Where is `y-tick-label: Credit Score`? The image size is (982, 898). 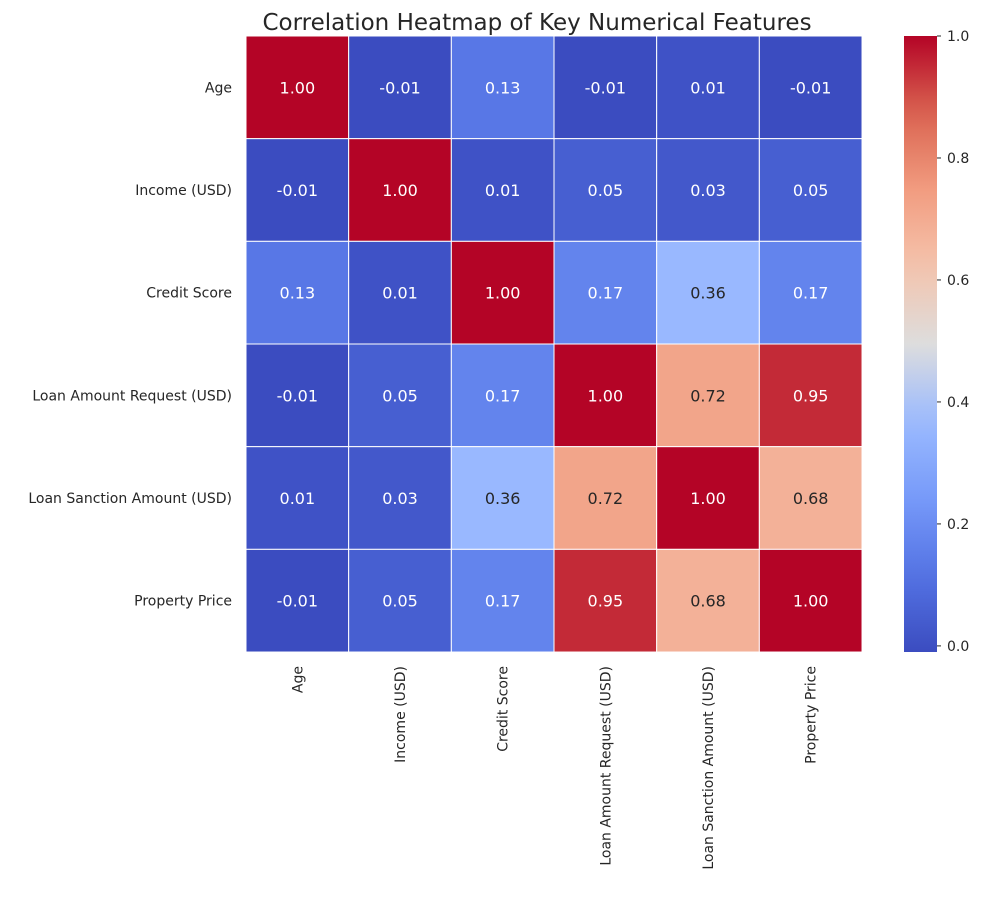
y-tick-label: Credit Score is located at coordinates (189, 294).